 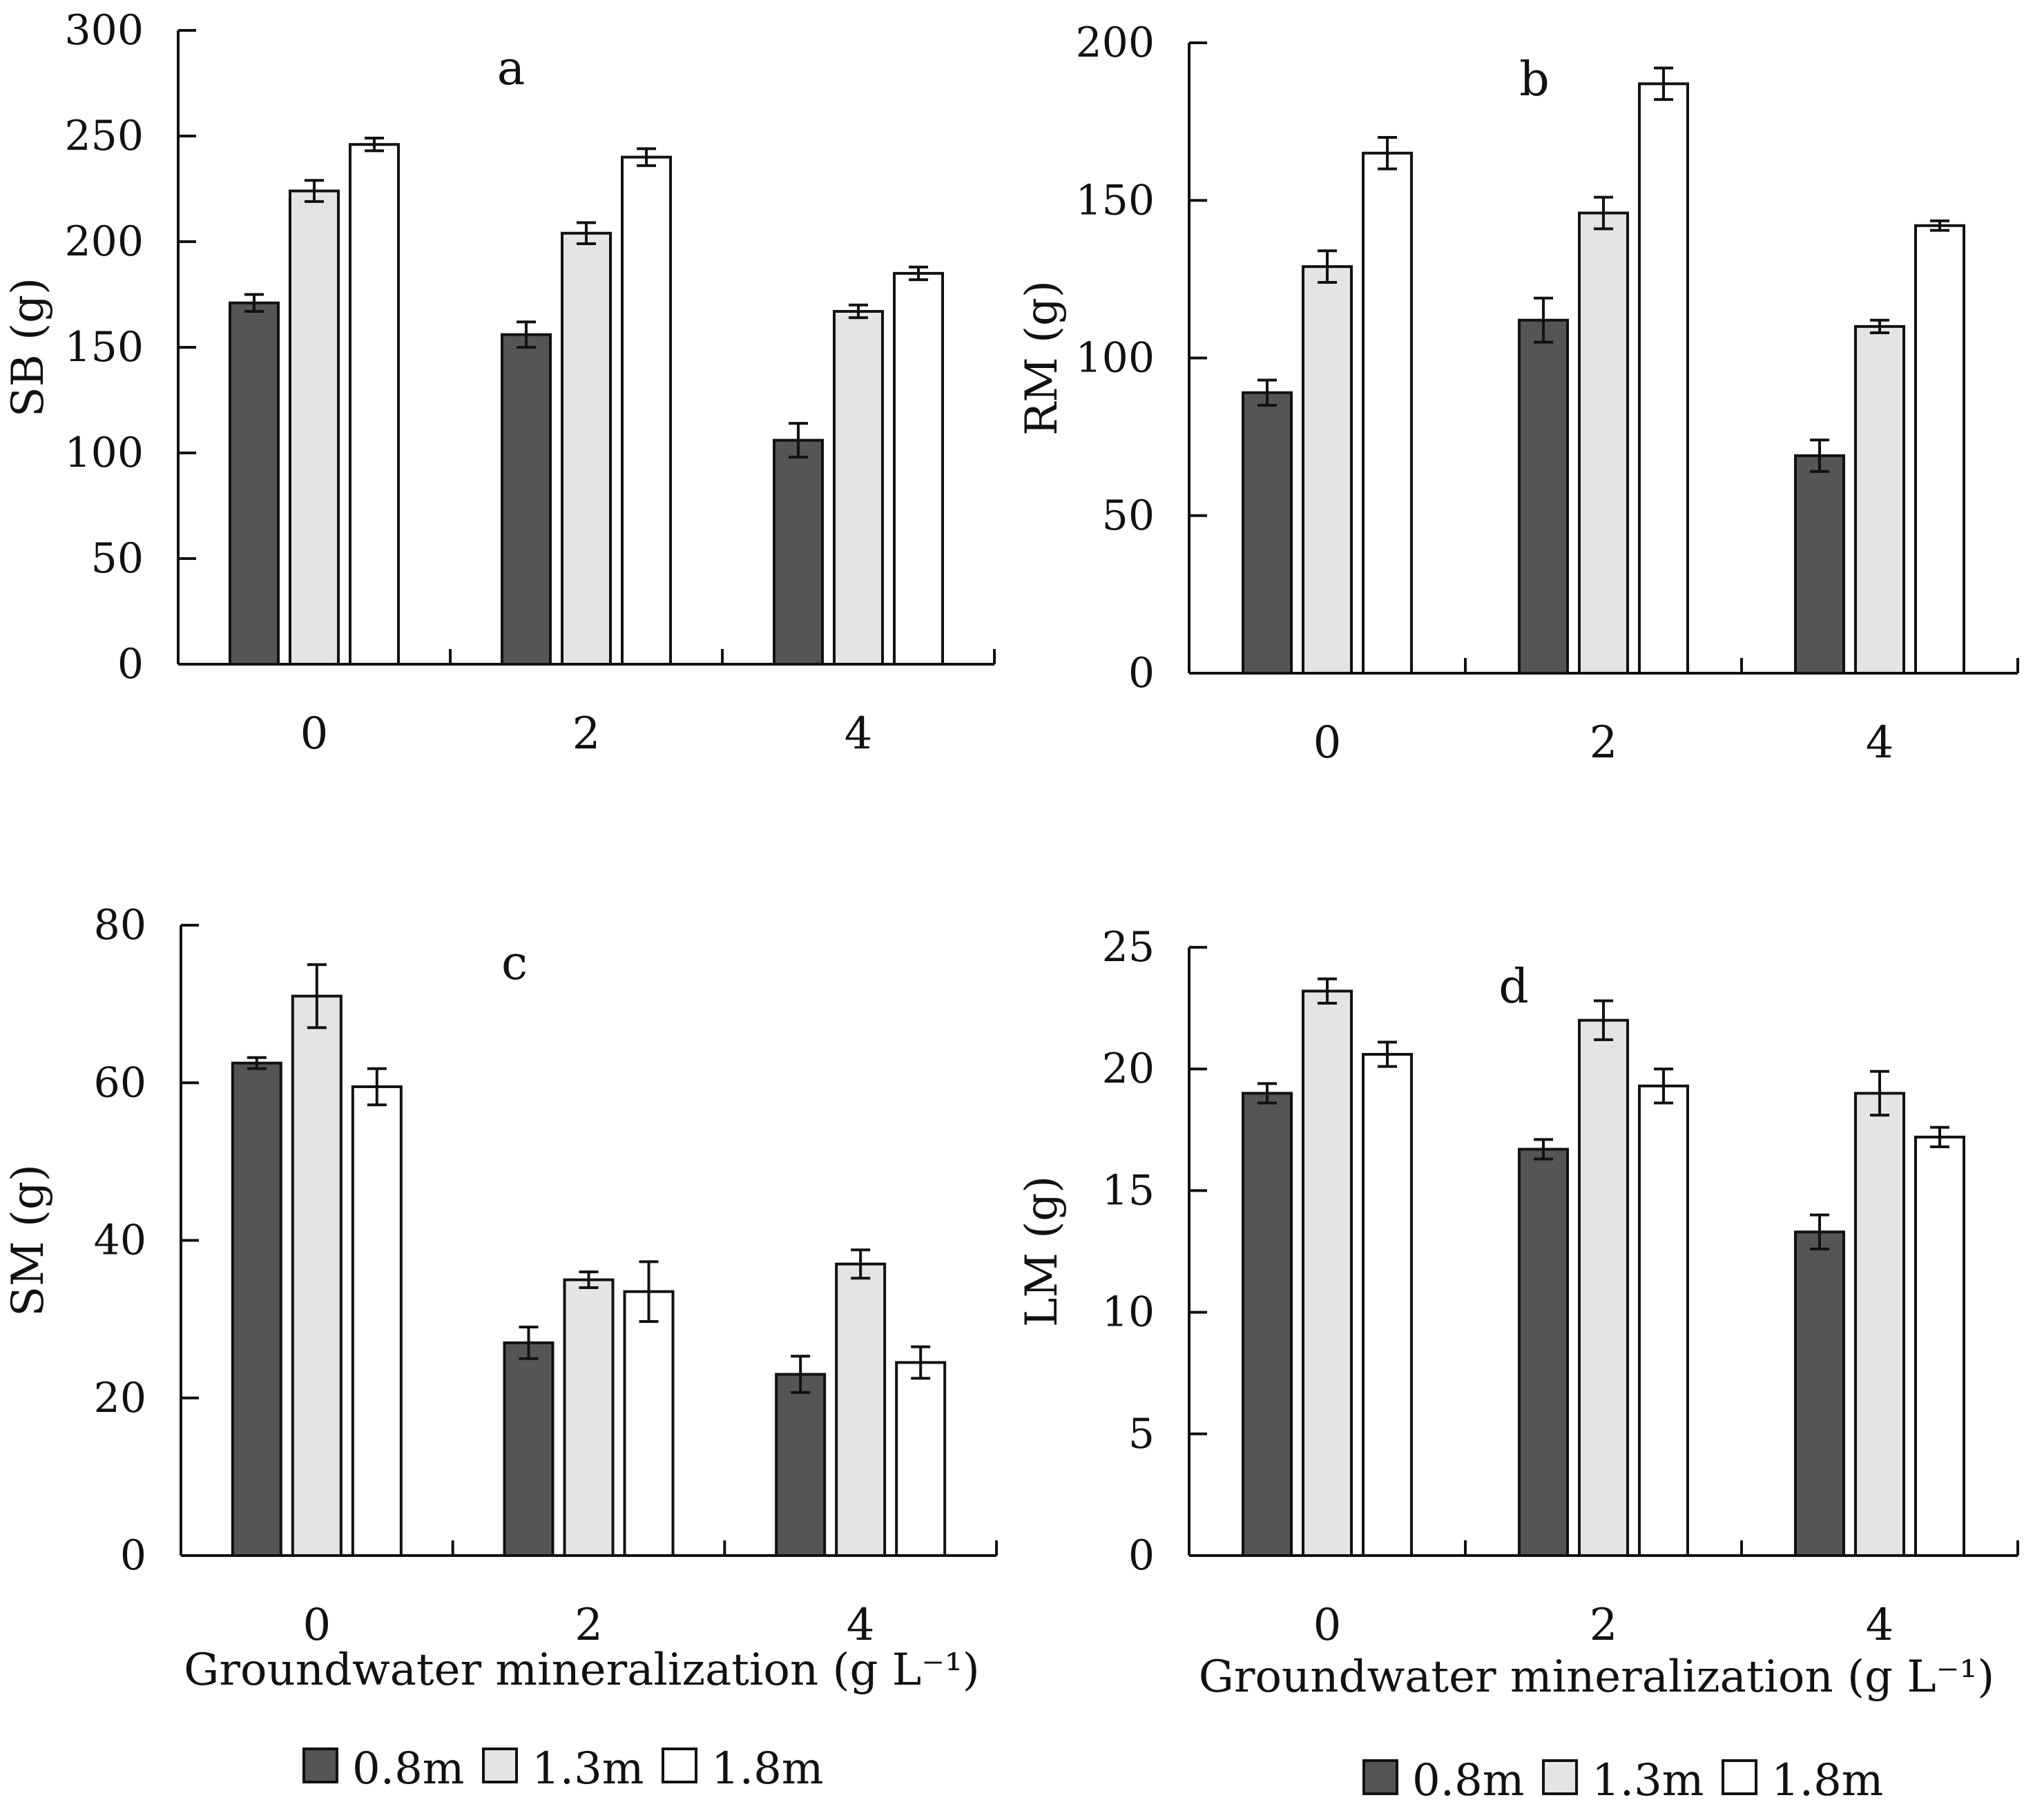 I want to click on y-tick-label: 250, so click(x=104, y=136).